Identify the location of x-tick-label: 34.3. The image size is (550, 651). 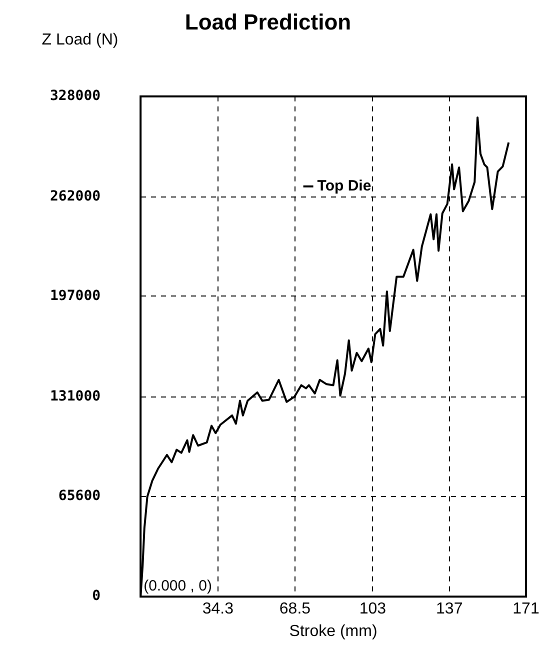
(218, 609).